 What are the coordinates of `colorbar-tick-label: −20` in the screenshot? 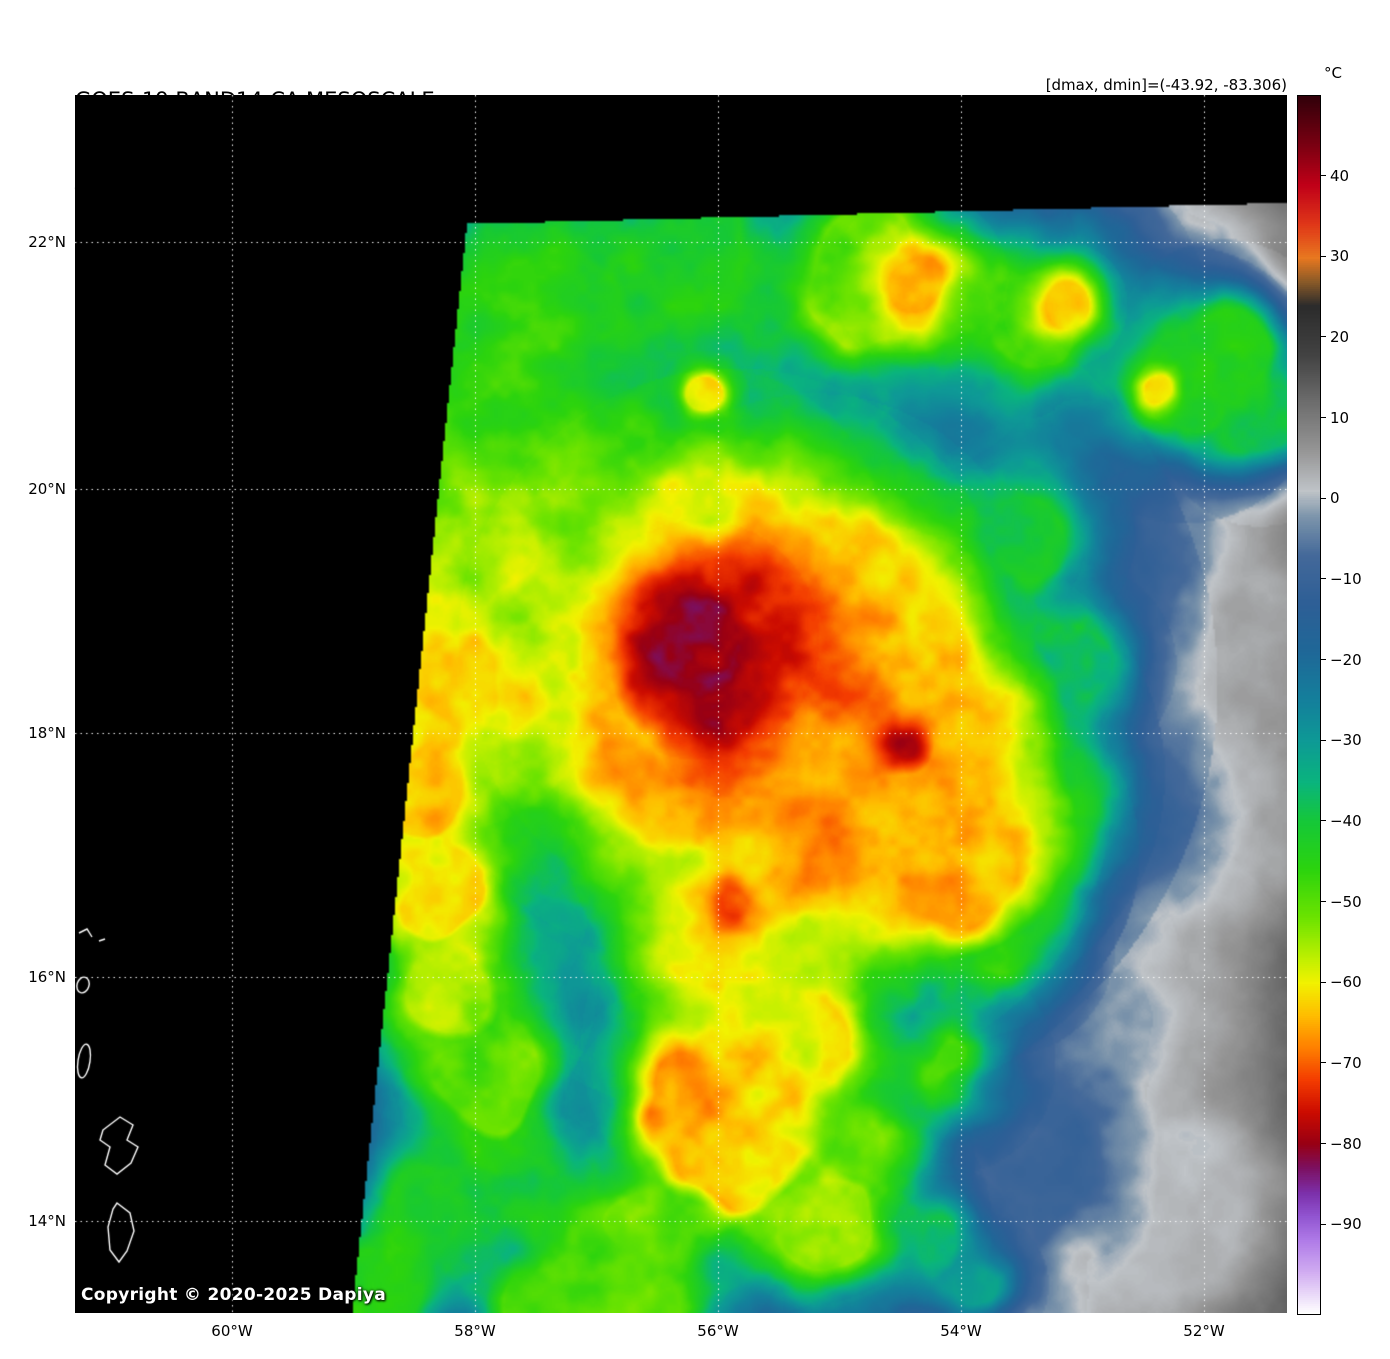 It's located at (1346, 659).